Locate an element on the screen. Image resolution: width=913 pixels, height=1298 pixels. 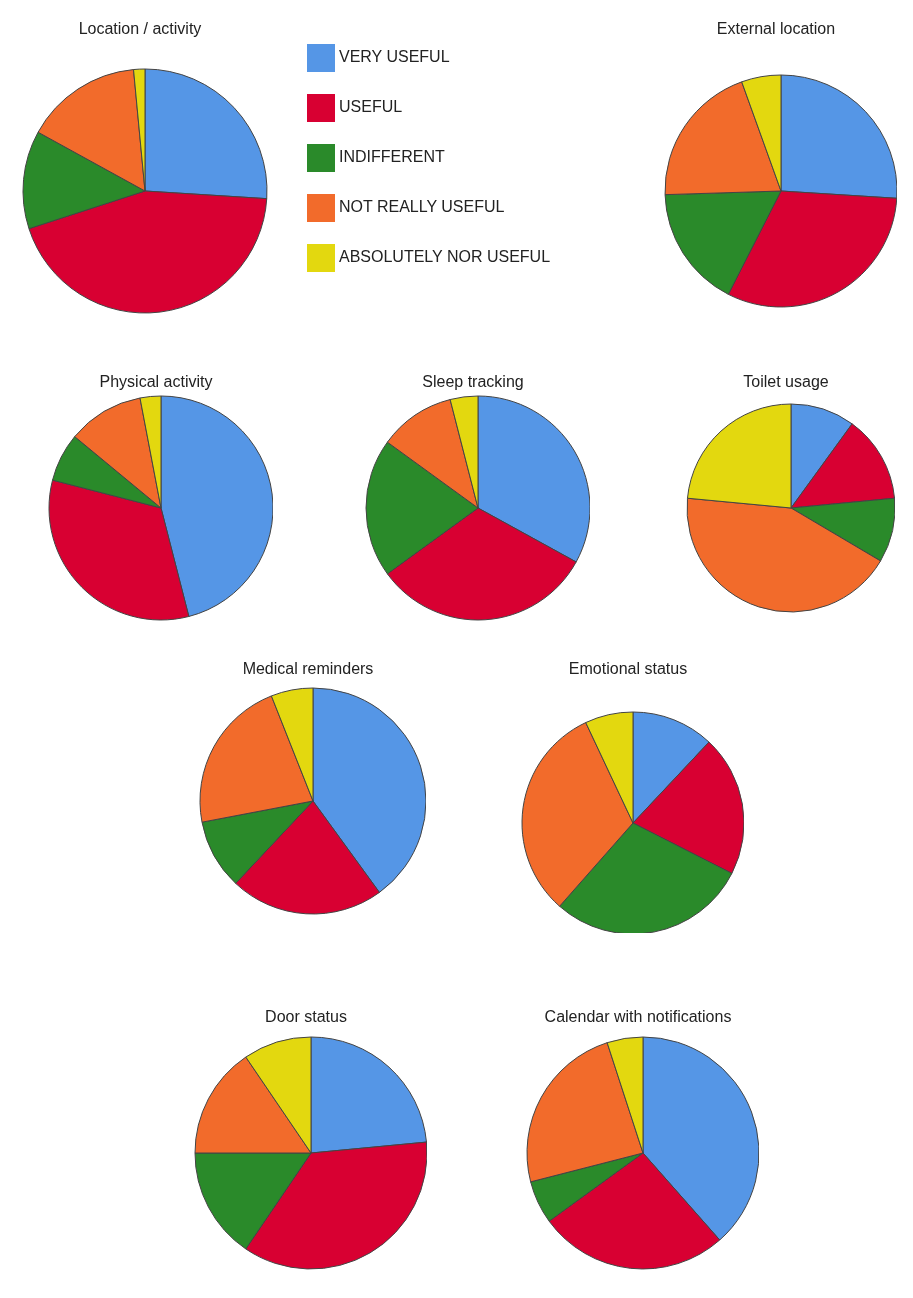
chart-title: Toilet usage is located at coordinates (786, 382).